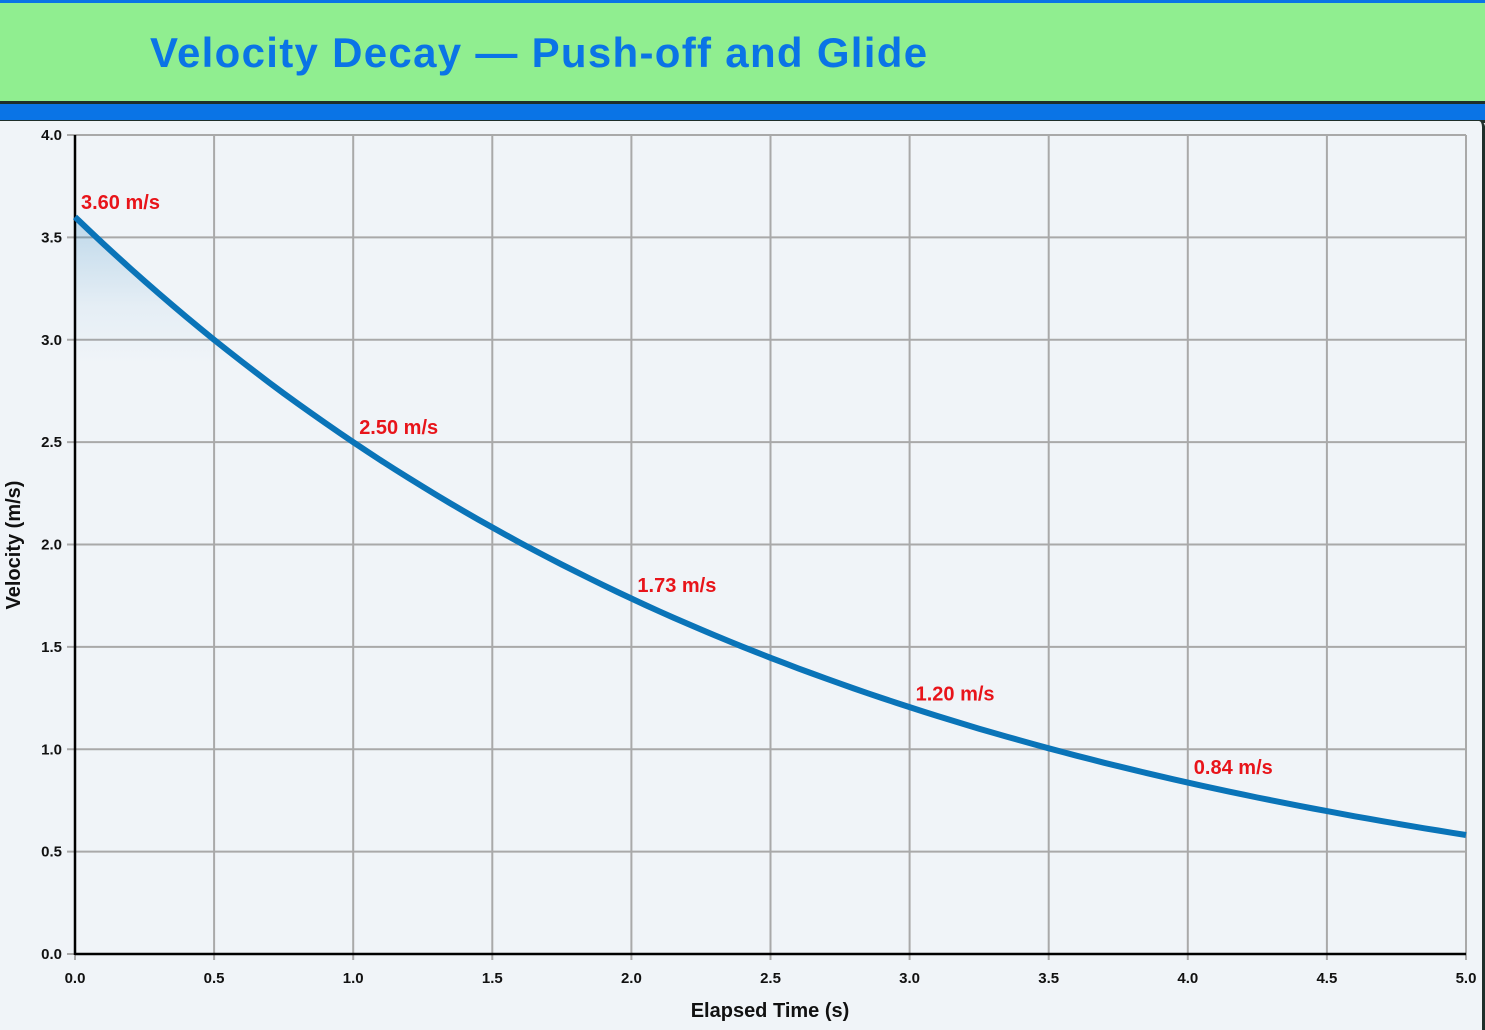 This screenshot has width=1485, height=1030. What do you see at coordinates (51, 749) in the screenshot?
I see `y-tick-label: 1.0` at bounding box center [51, 749].